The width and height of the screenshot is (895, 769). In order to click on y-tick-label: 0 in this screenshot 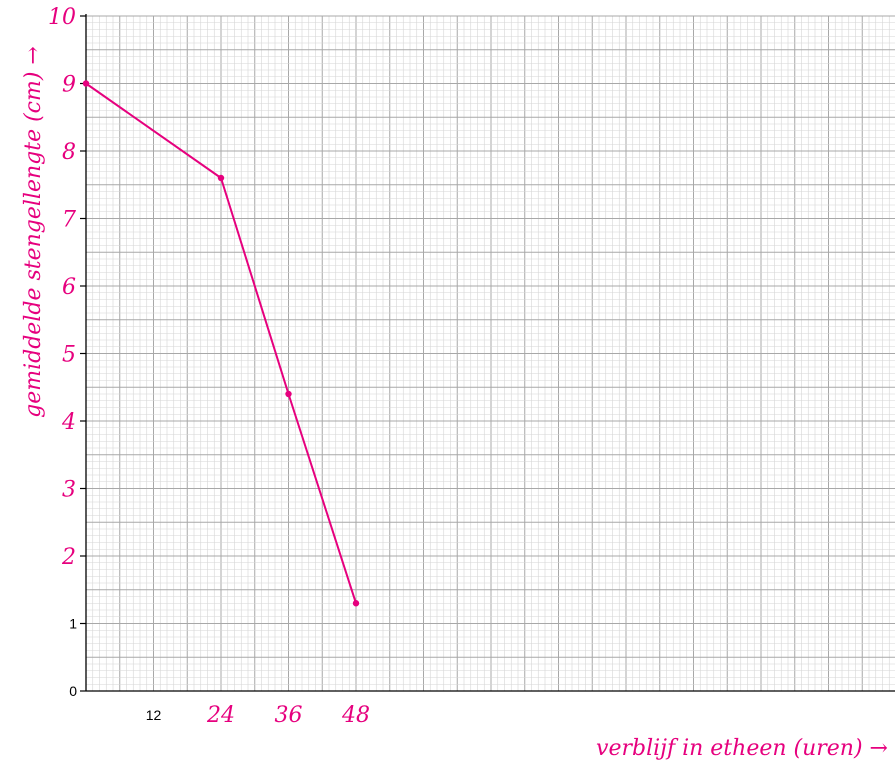, I will do `click(73, 691)`.